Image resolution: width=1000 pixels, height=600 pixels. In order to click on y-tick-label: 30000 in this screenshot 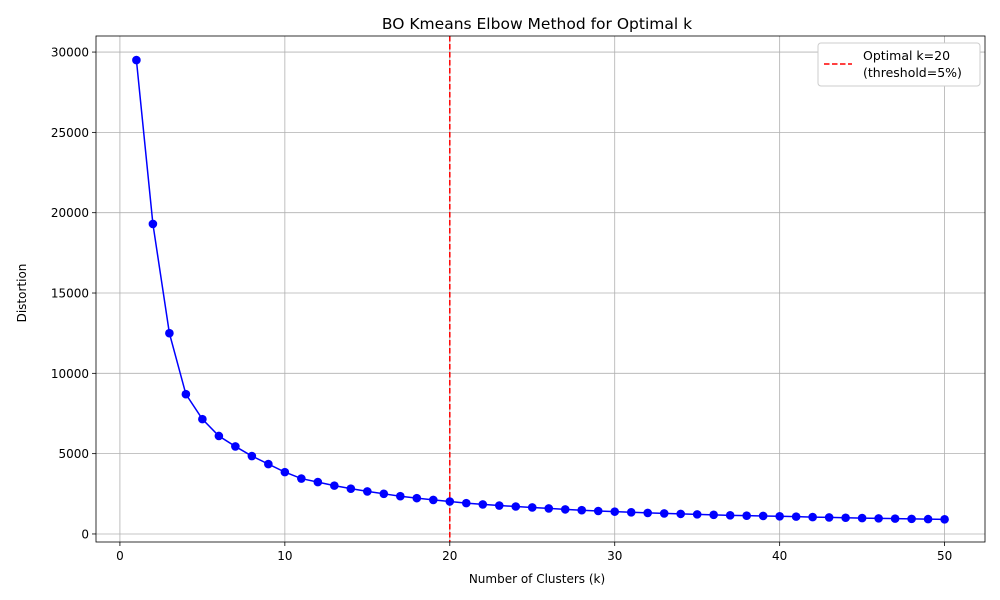, I will do `click(70, 53)`.